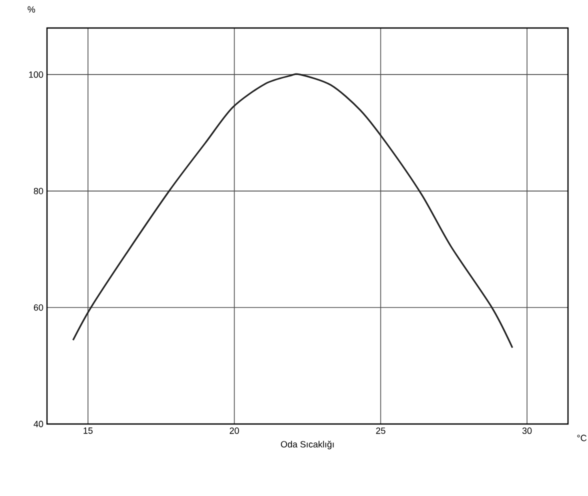 The height and width of the screenshot is (496, 588). Describe the element at coordinates (307, 445) in the screenshot. I see `x-axis-title: Oda Sıcaklığı` at that location.